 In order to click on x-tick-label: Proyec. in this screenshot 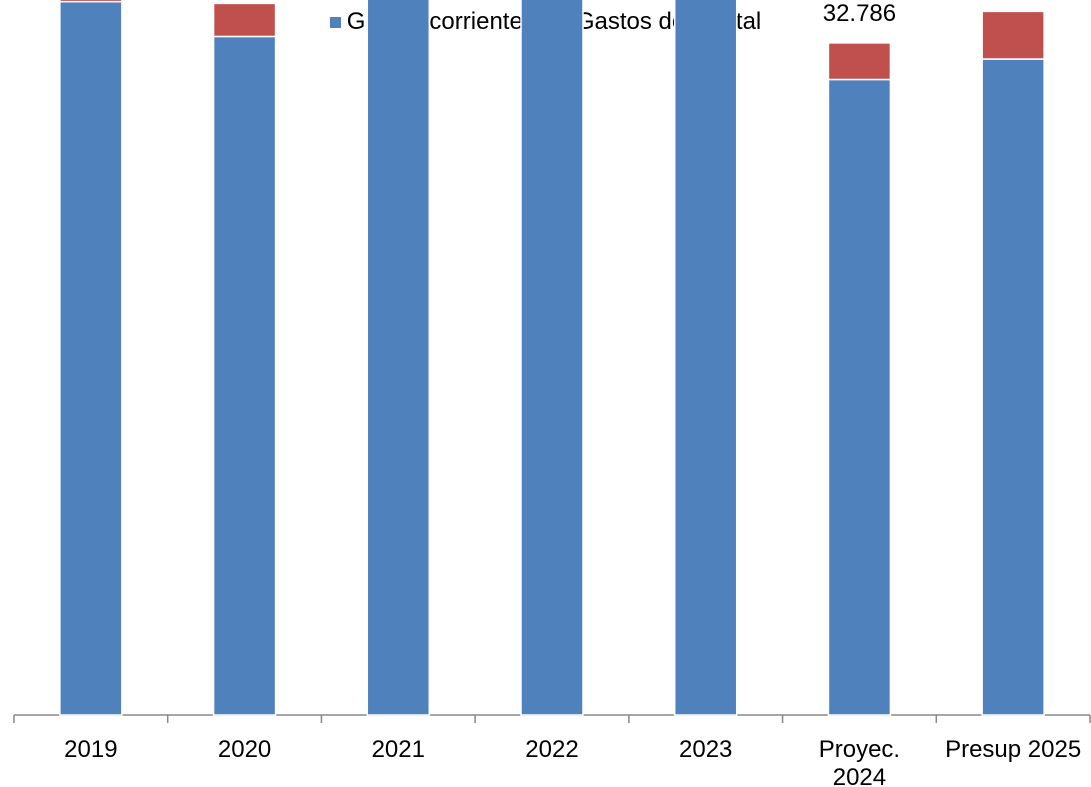, I will do `click(859, 749)`.